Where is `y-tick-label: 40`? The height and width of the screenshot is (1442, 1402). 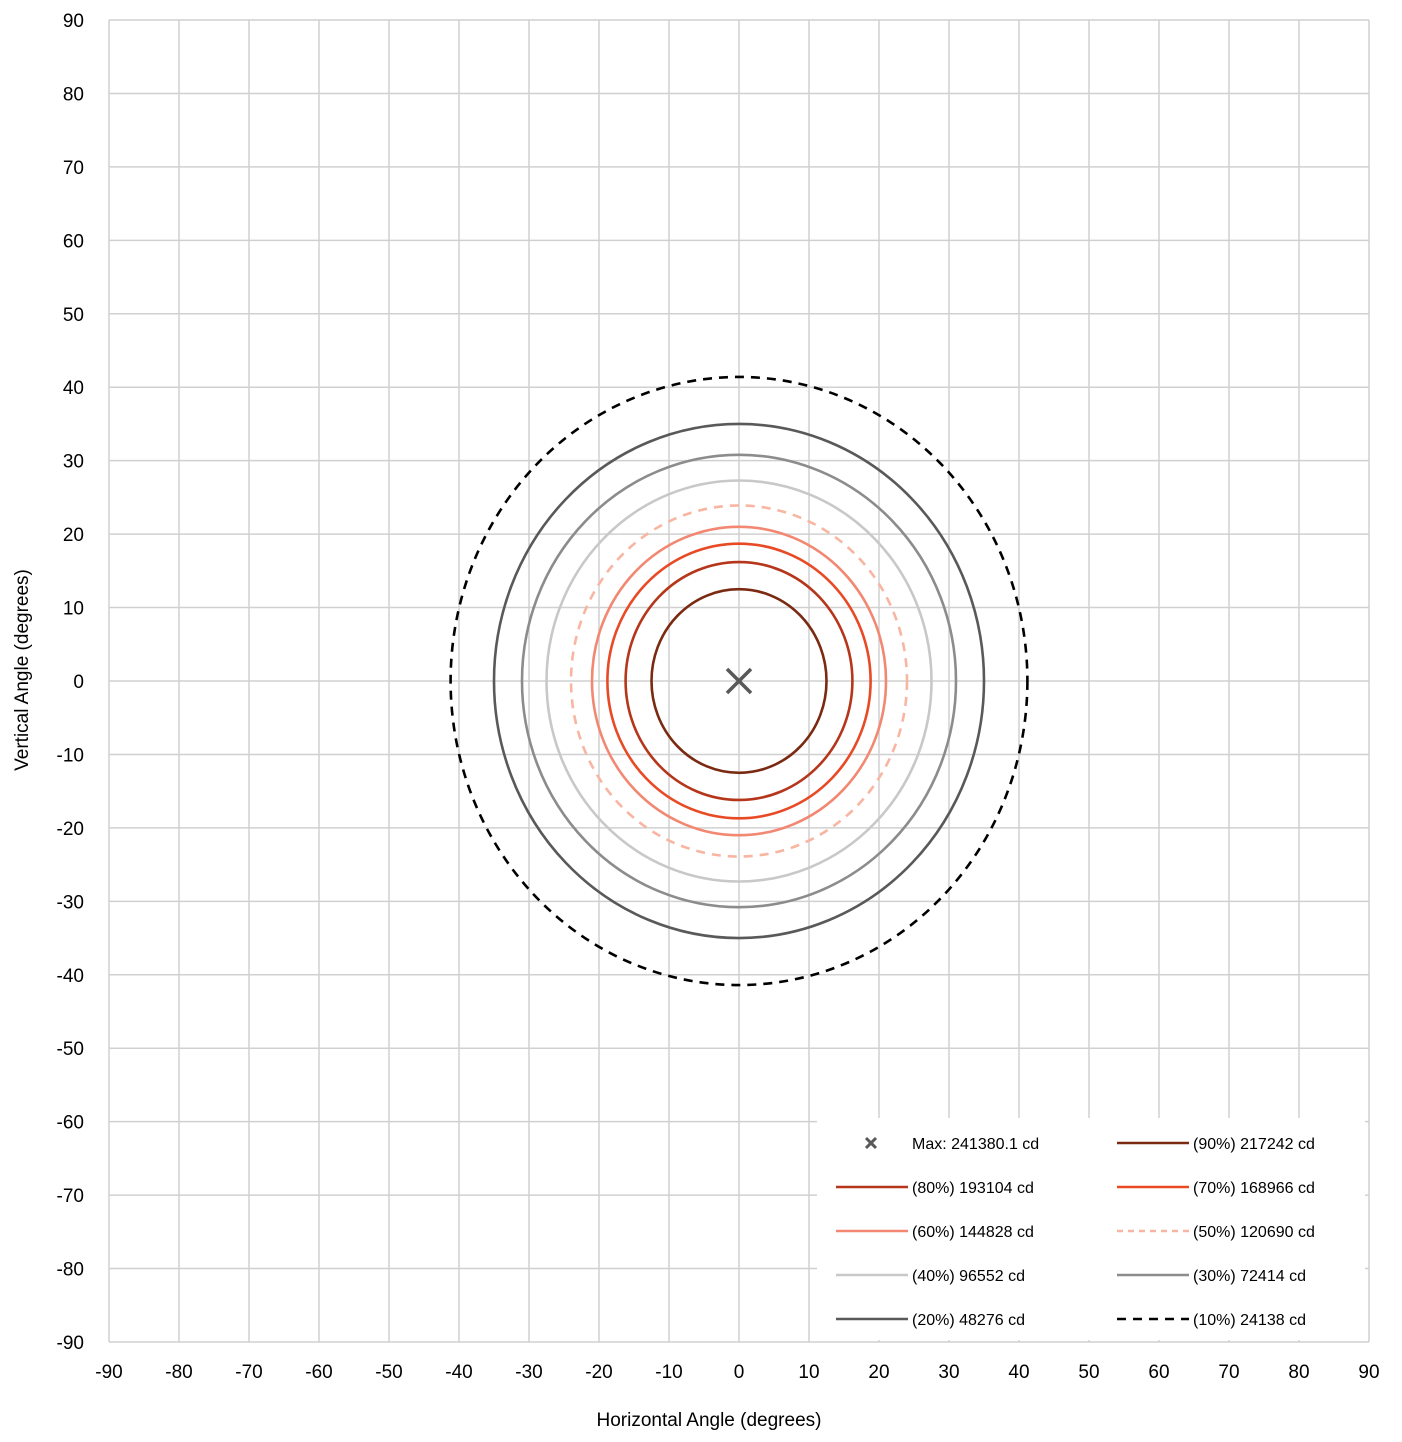 y-tick-label: 40 is located at coordinates (73, 388).